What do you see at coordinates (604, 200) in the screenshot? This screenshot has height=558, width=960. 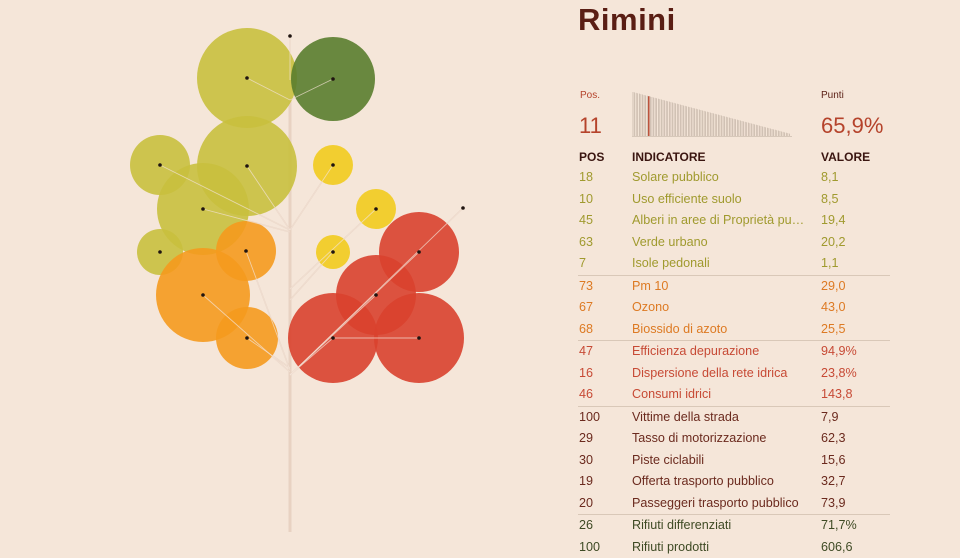 I see `row-pos: 10` at bounding box center [604, 200].